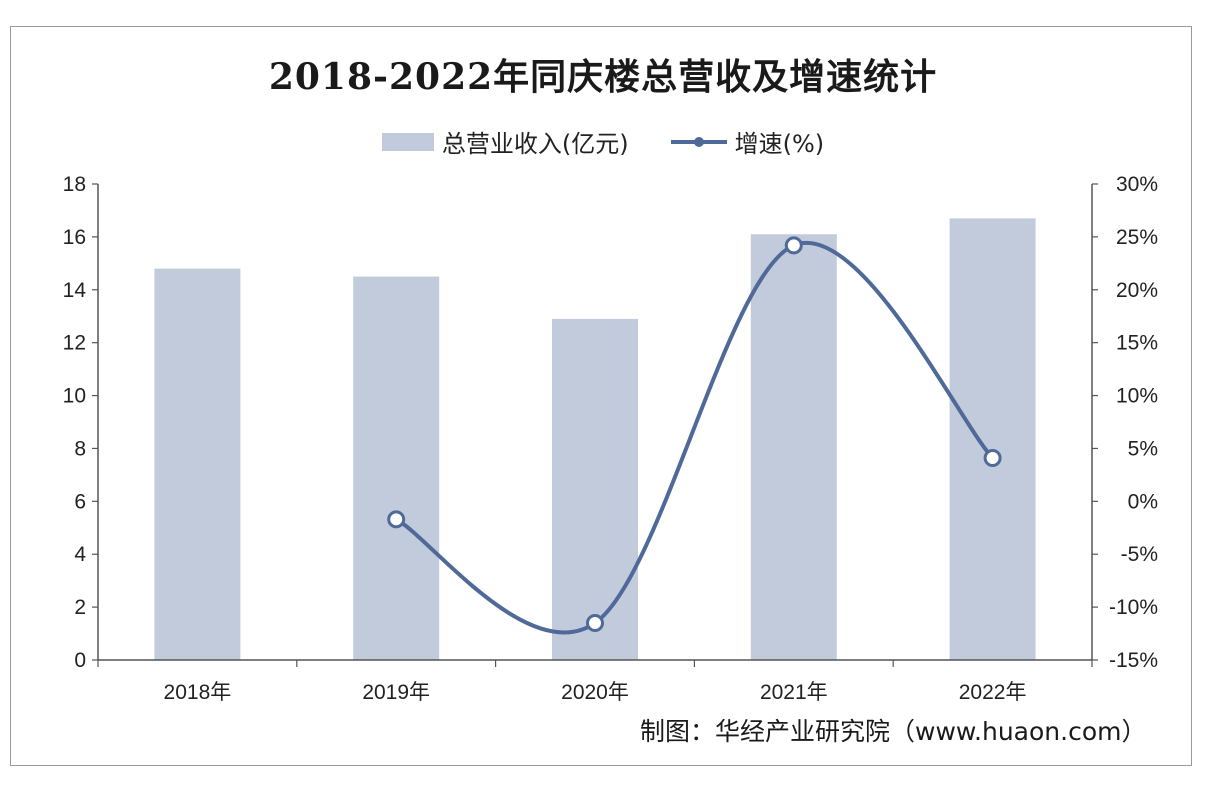 The height and width of the screenshot is (788, 1206). I want to click on y-right-tick-label-9: 30%, so click(1137, 184).